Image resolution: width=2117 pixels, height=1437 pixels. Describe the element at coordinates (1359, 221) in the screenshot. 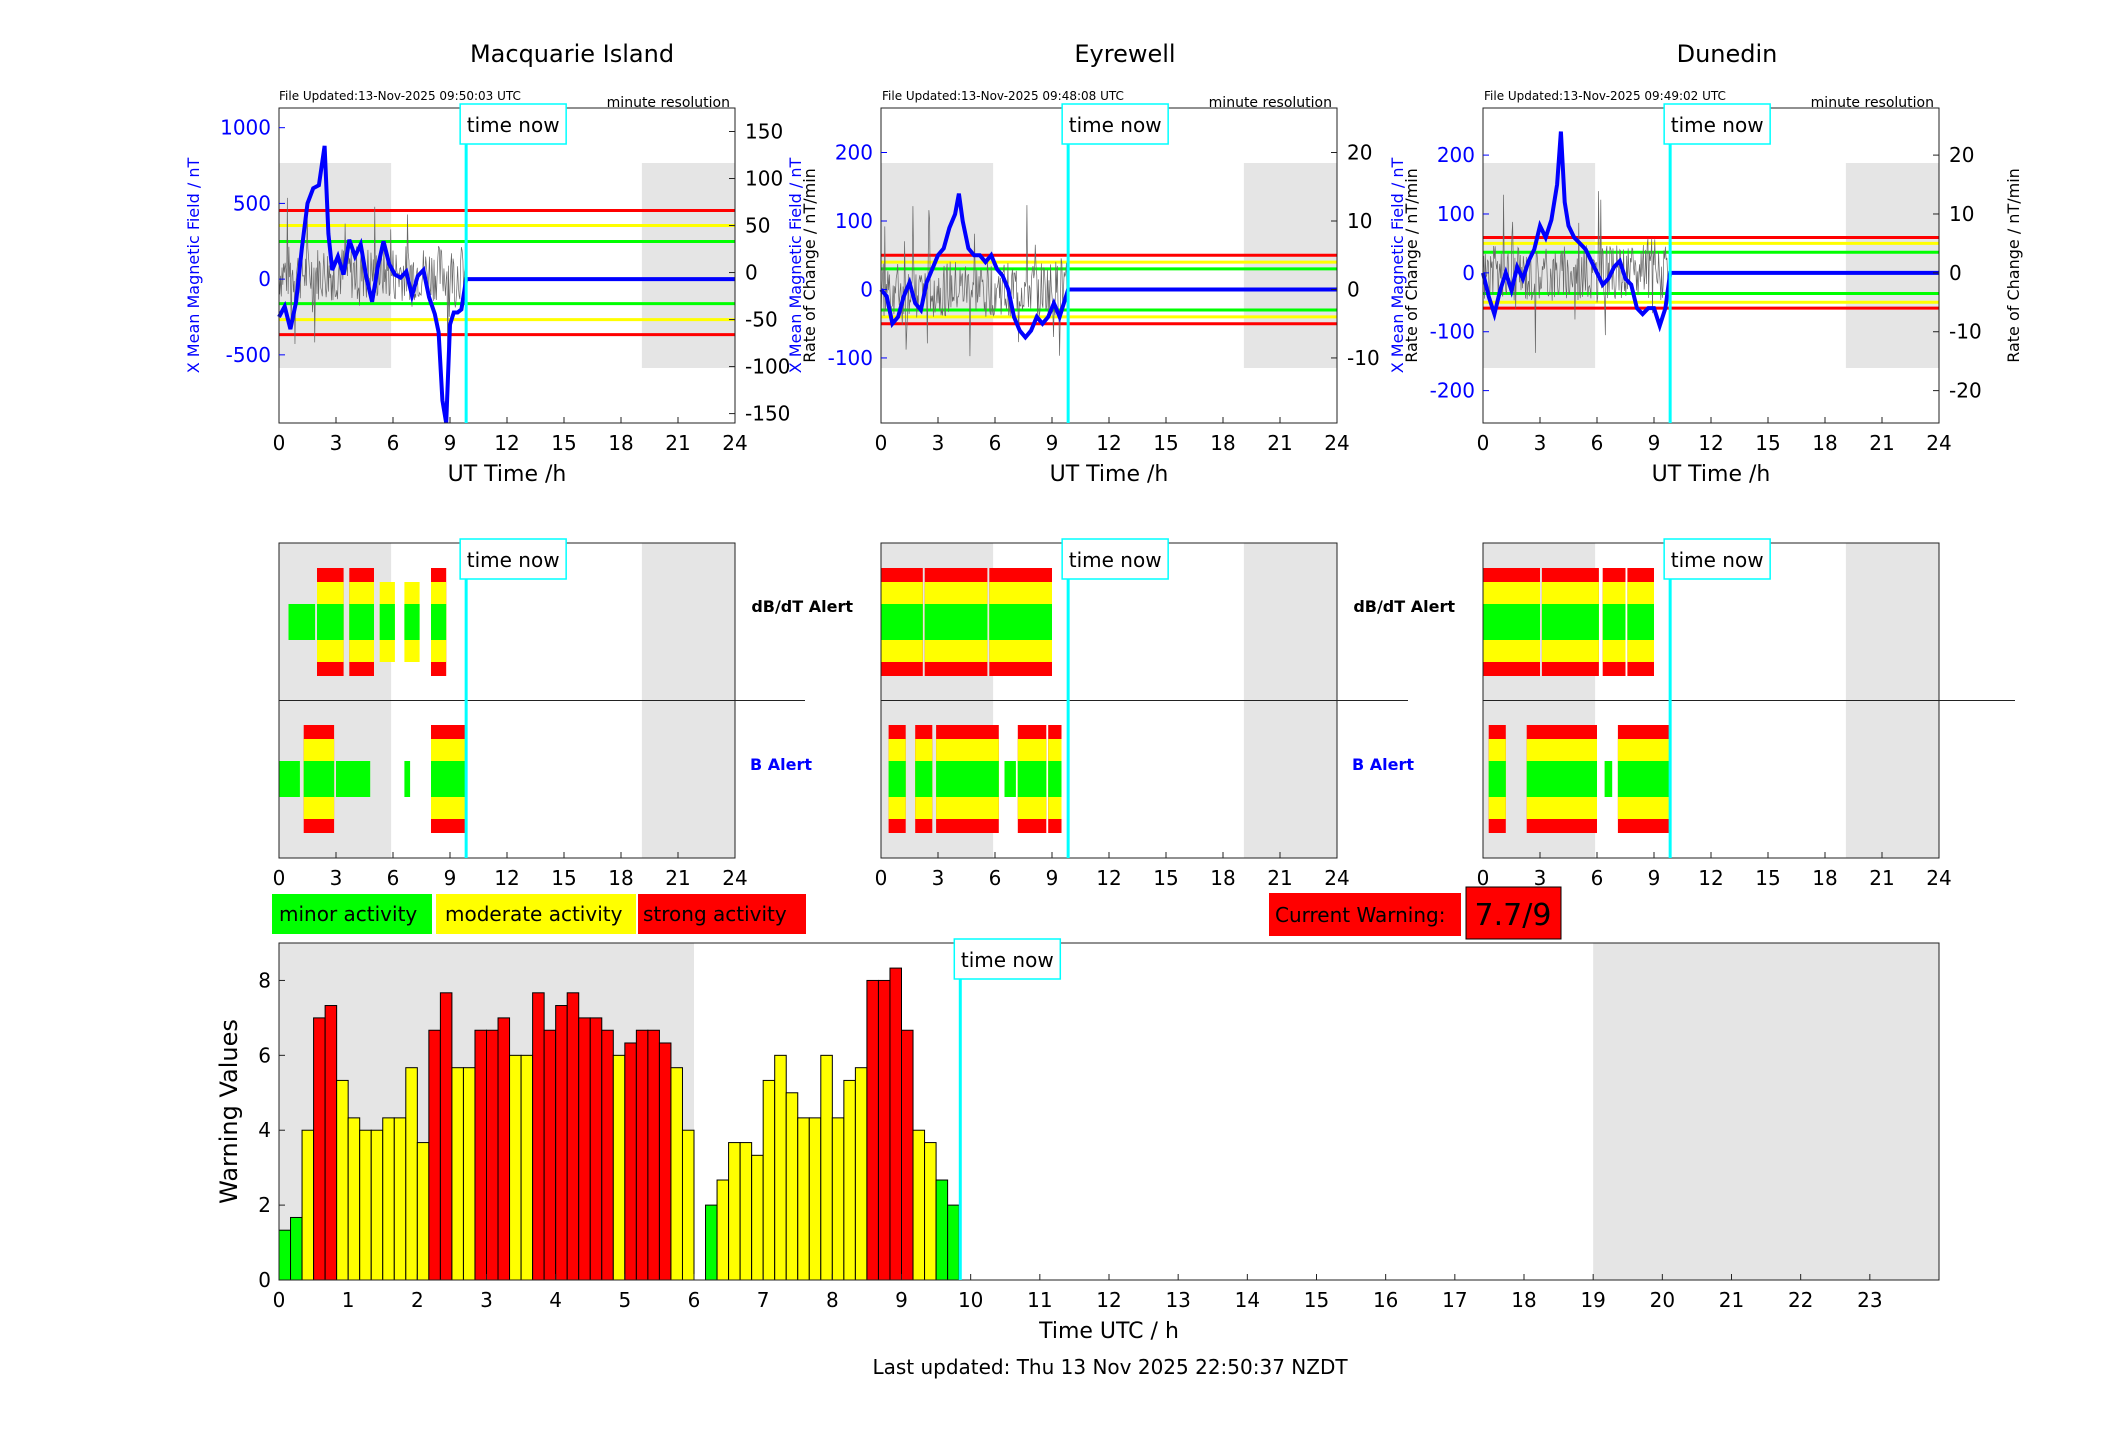

I see `y-right-tick-label: 10` at that location.